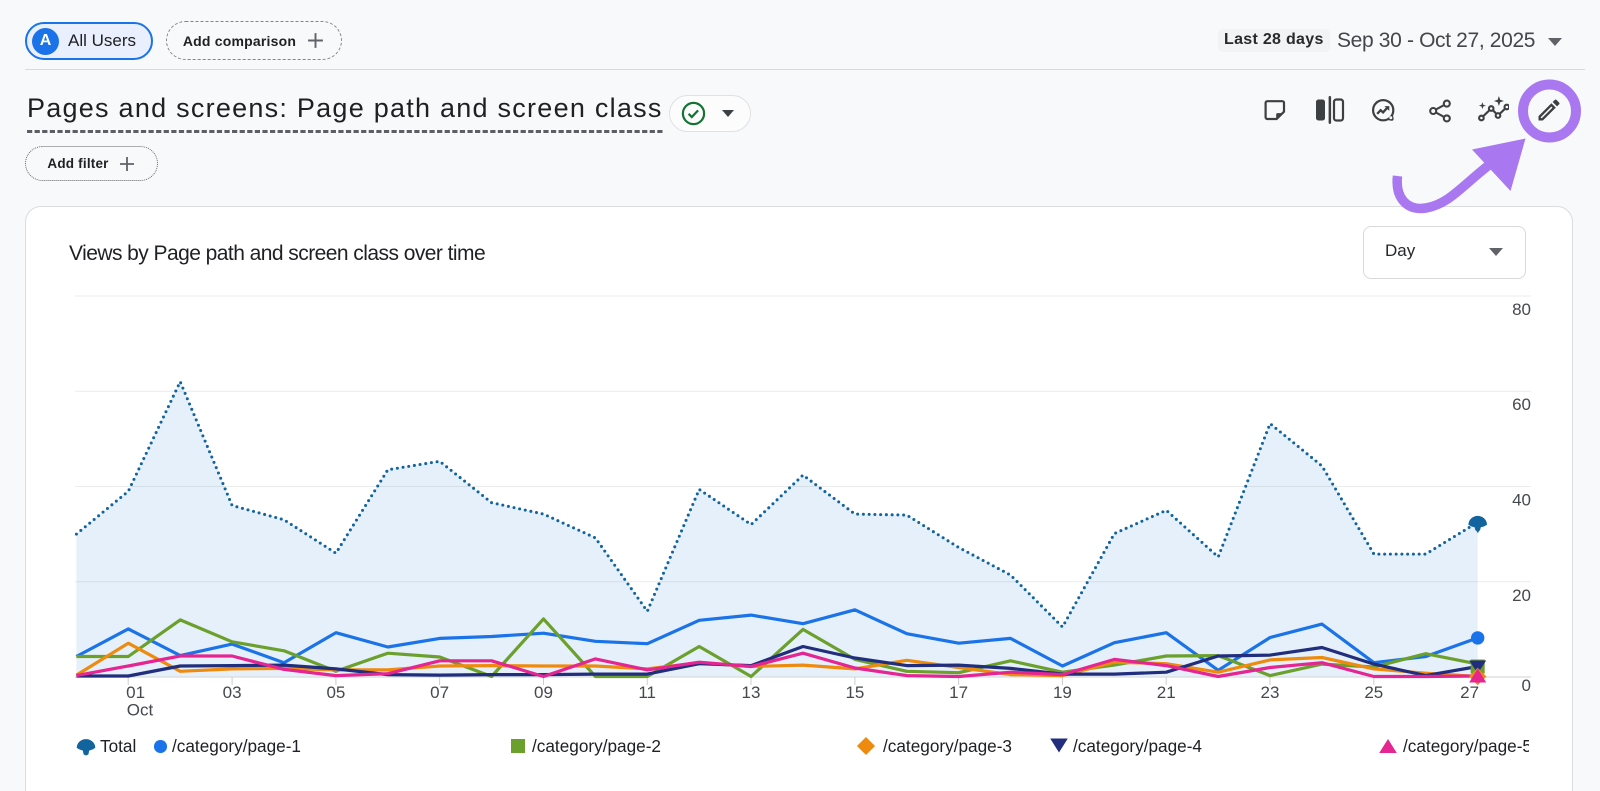 The height and width of the screenshot is (791, 1600). Describe the element at coordinates (232, 692) in the screenshot. I see `svg-text: 03` at that location.